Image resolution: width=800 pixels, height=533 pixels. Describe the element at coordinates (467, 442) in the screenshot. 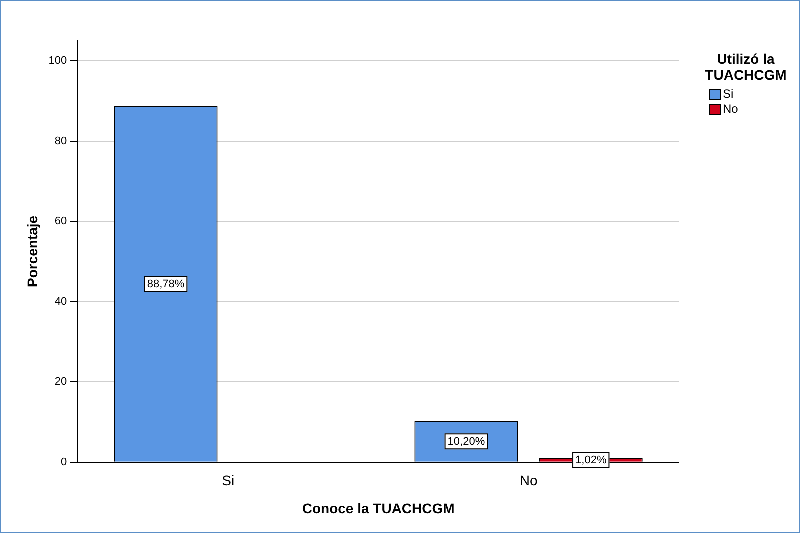

I see `data-label: 10,20%` at that location.